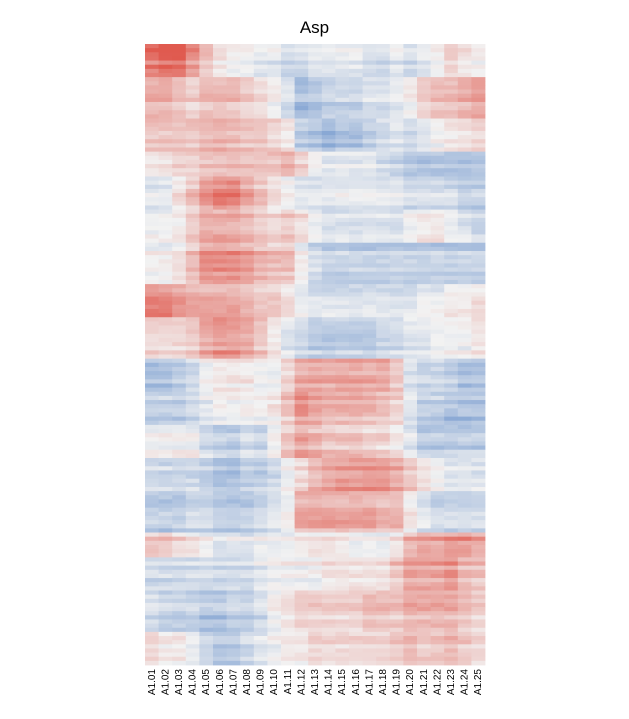 This screenshot has height=719, width=629. What do you see at coordinates (478, 682) in the screenshot?
I see `x-tick-label: A1.25` at bounding box center [478, 682].